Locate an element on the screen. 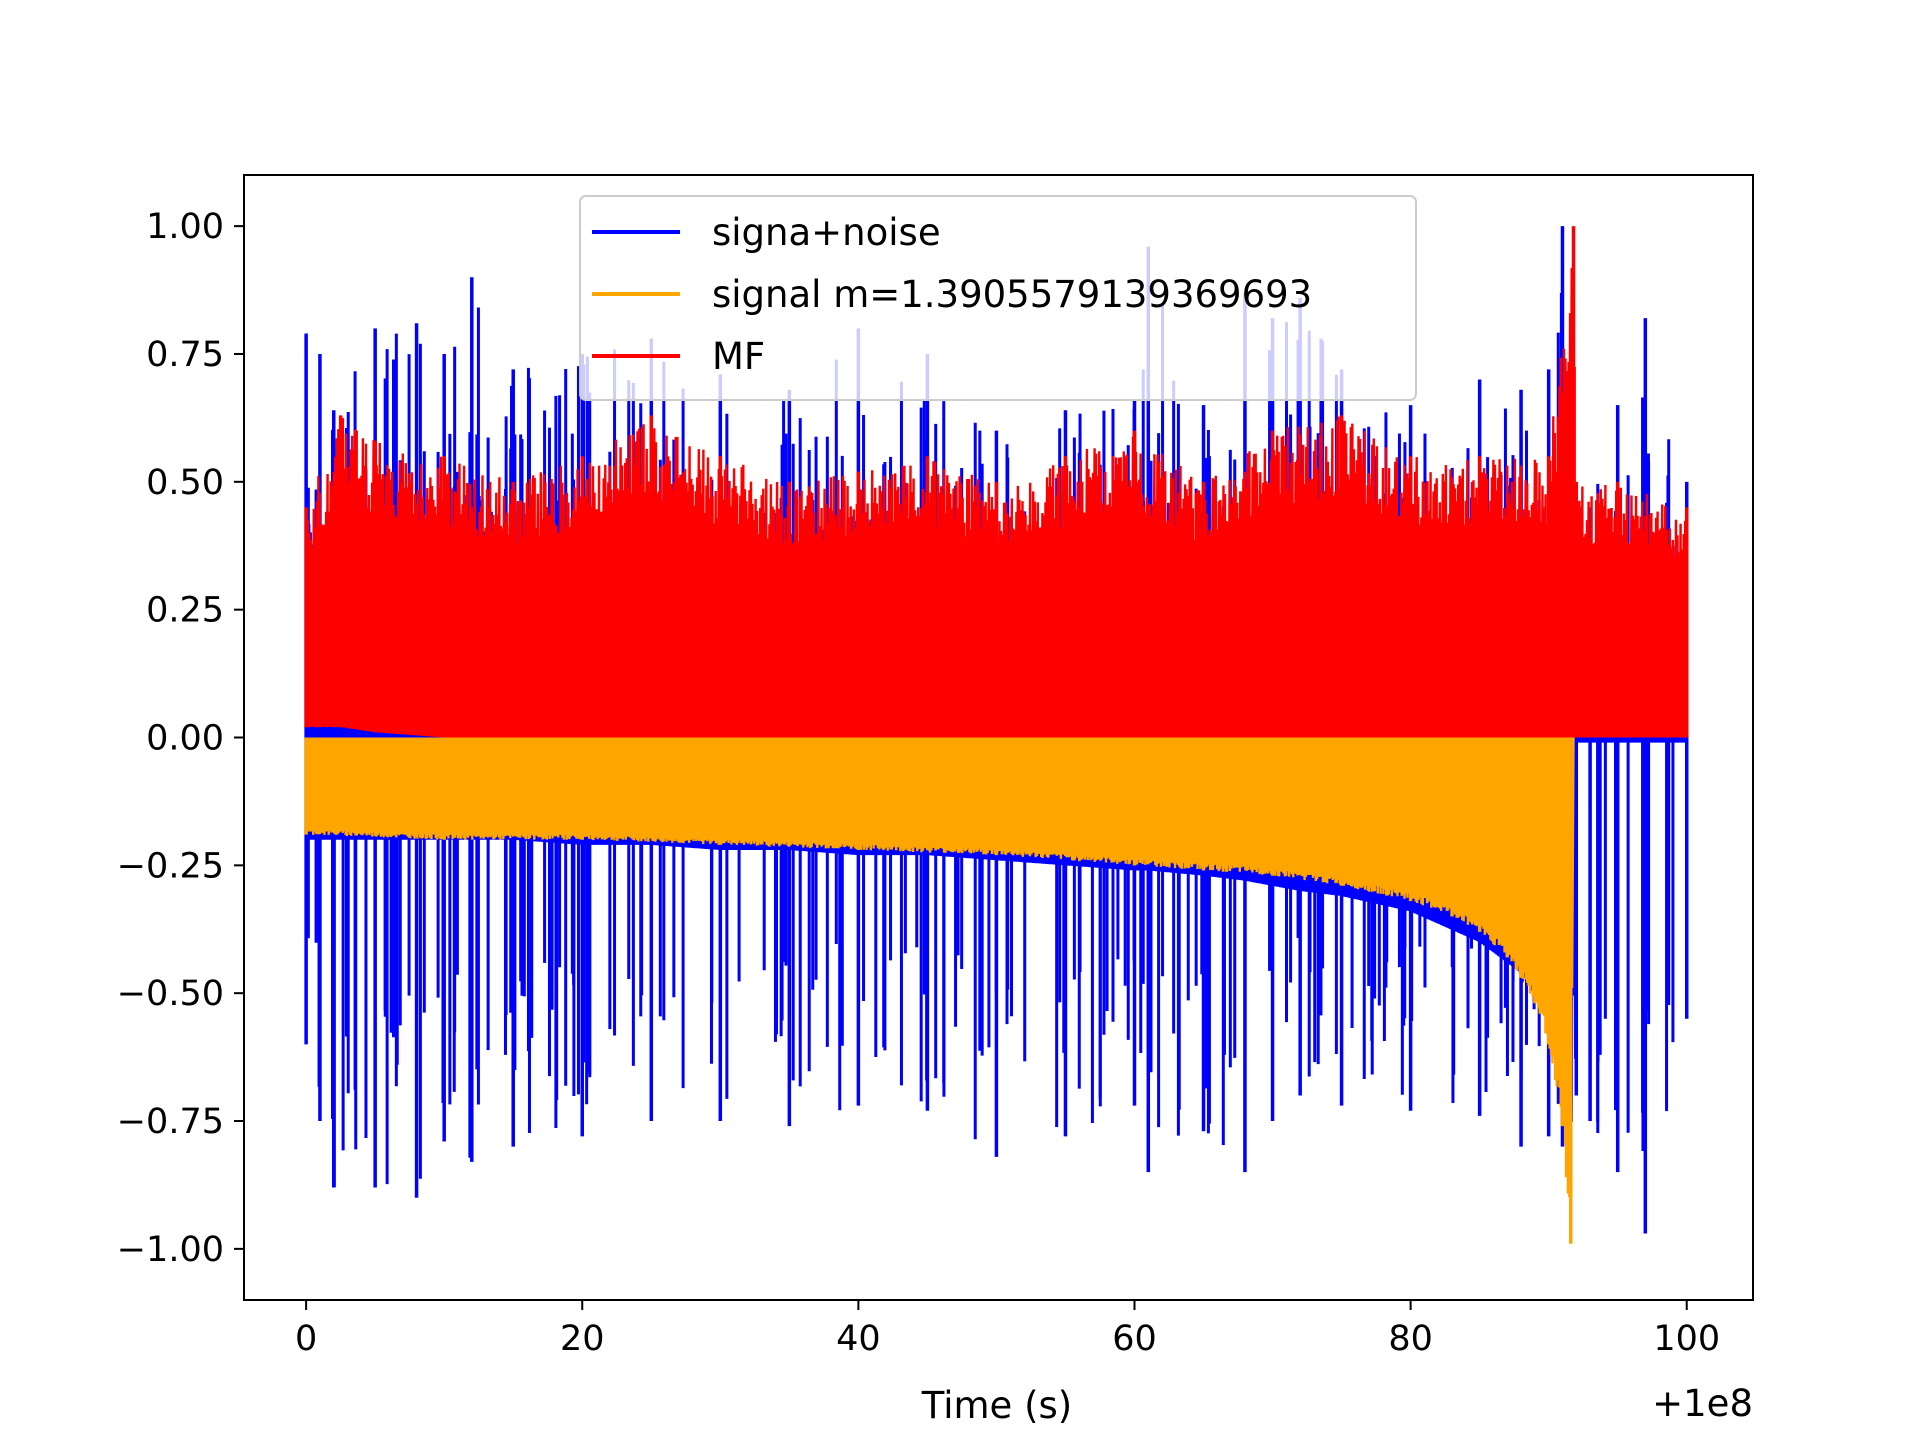  y-axis: 1.00 0.75 0.50 0.25 0.00 −0.25 −0.50 −0.75 −1.00 is located at coordinates (180, 738).